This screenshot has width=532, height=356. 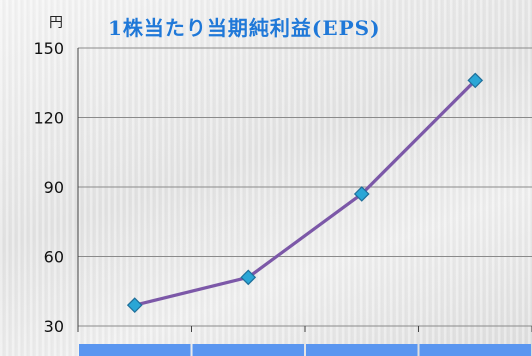 I want to click on y-tick-label: 60, so click(x=54, y=257).